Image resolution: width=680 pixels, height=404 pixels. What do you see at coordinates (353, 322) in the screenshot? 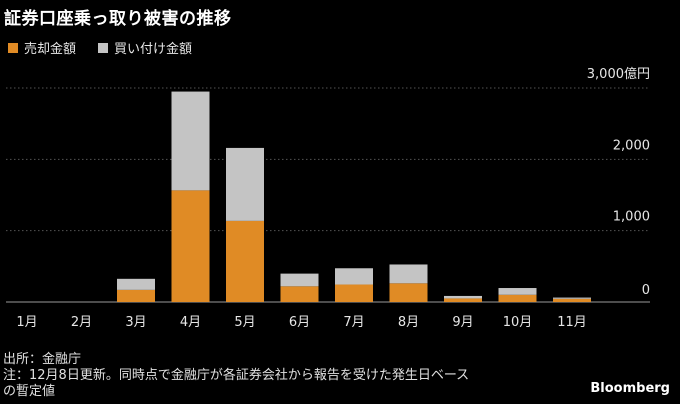
I see `x-tick-label-7: 7月` at bounding box center [353, 322].